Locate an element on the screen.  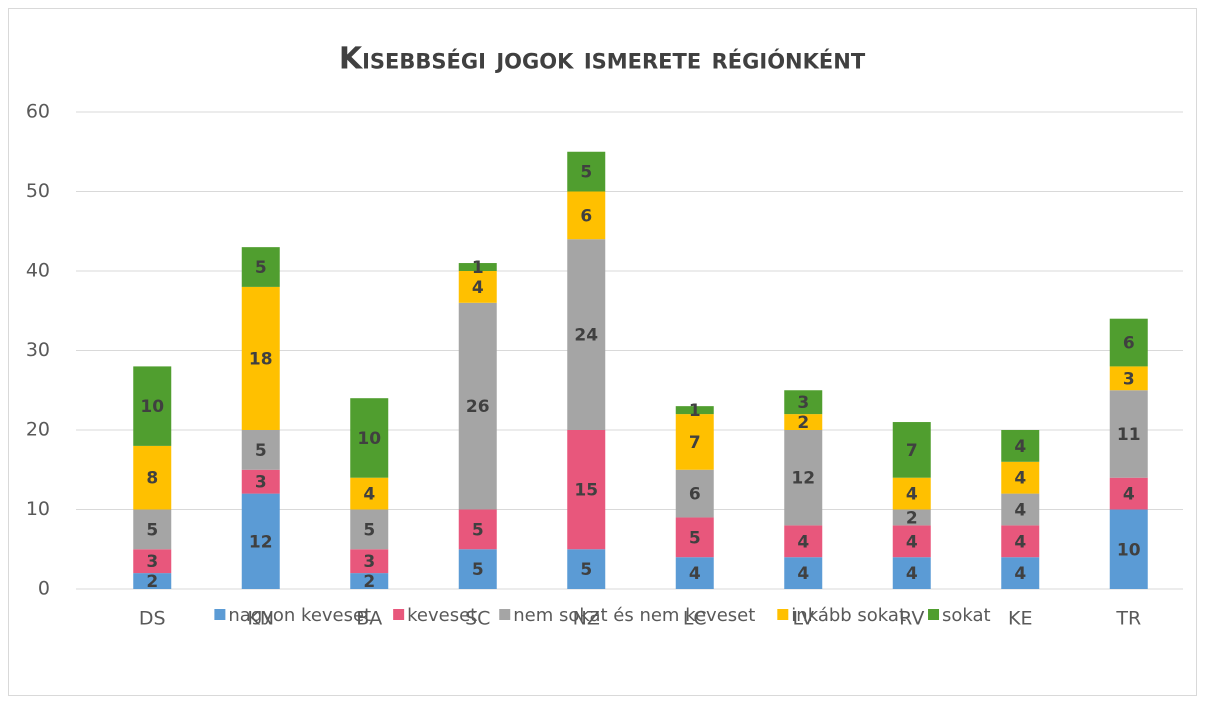
x-tick-label: TR is located at coordinates (1128, 619).